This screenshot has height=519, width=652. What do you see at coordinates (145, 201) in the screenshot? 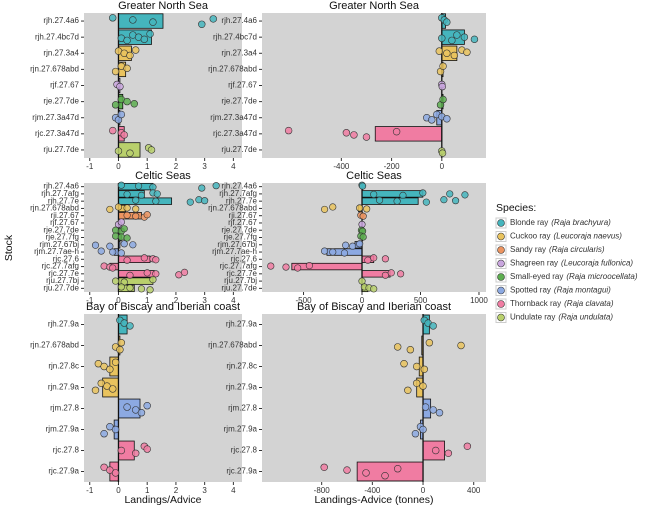
I see `bar` at bounding box center [145, 201].